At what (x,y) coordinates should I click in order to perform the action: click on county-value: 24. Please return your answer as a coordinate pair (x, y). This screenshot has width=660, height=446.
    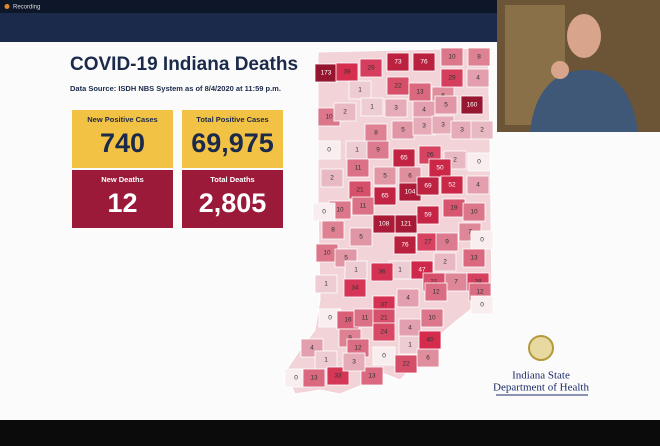
    Looking at the image, I should click on (384, 332).